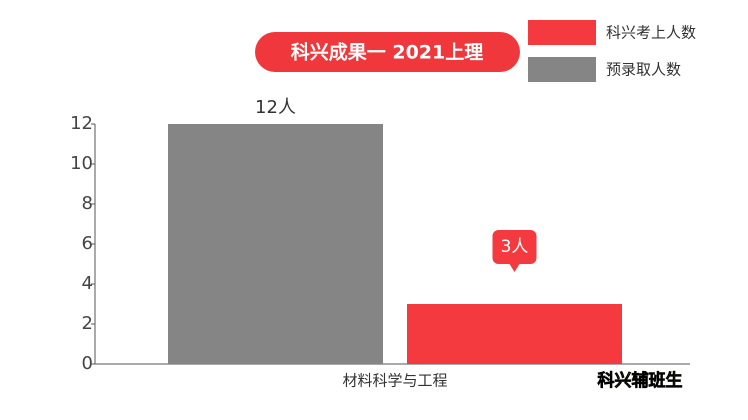  Describe the element at coordinates (87, 203) in the screenshot. I see `y-tick-label: 8` at that location.